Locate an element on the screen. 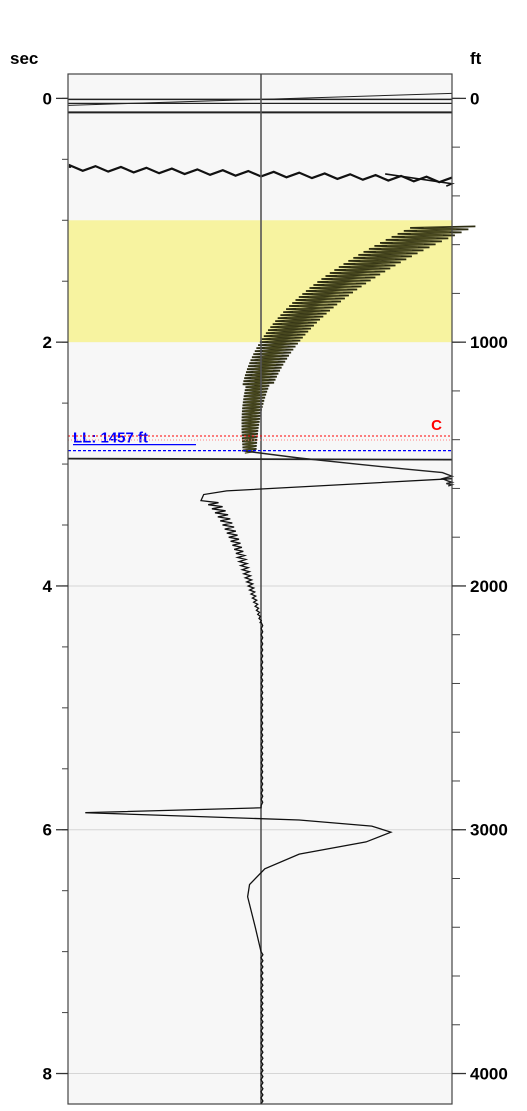 Image resolution: width=527 pixels, height=1111 pixels. left-axis-unit: sec is located at coordinates (24, 58).